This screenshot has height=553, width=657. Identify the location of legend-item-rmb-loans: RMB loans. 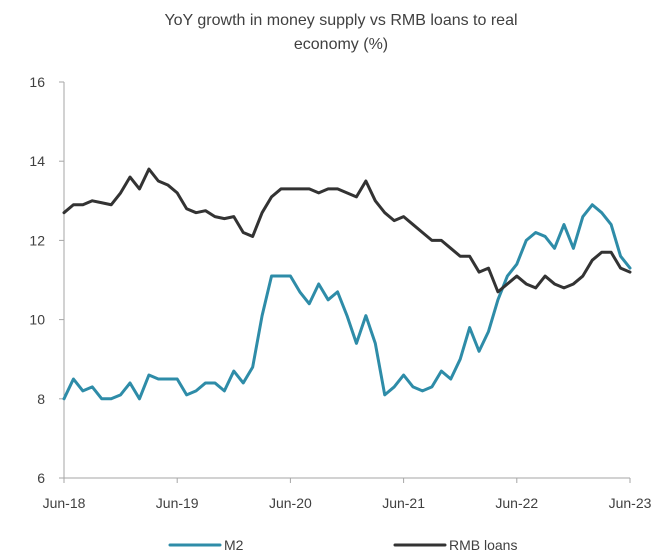
(455, 545).